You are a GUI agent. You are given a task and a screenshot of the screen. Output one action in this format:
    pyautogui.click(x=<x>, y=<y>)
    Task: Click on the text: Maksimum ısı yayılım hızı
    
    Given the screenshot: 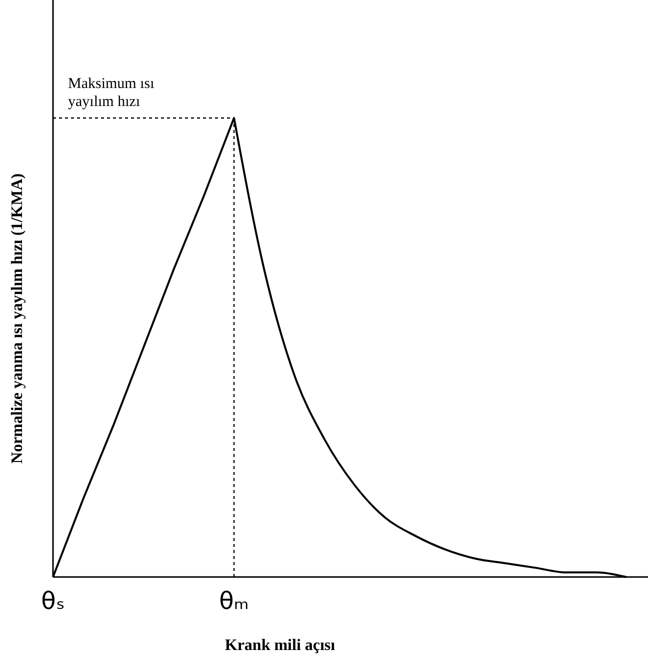 What is the action you would take?
    pyautogui.click(x=111, y=93)
    